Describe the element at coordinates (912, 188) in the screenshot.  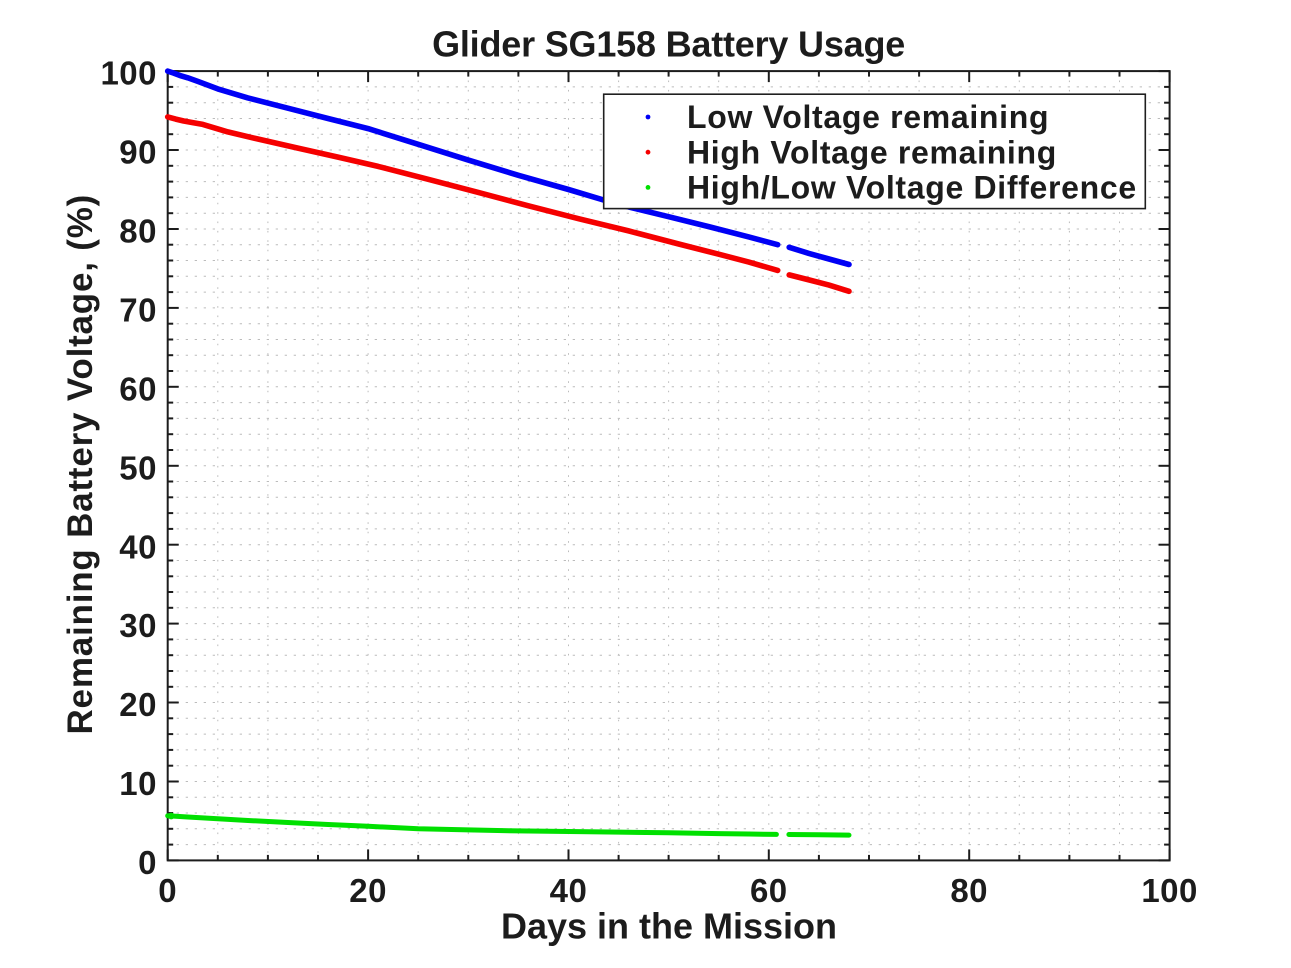
I see `svg-text: High/Low Voltage Difference` at that location.